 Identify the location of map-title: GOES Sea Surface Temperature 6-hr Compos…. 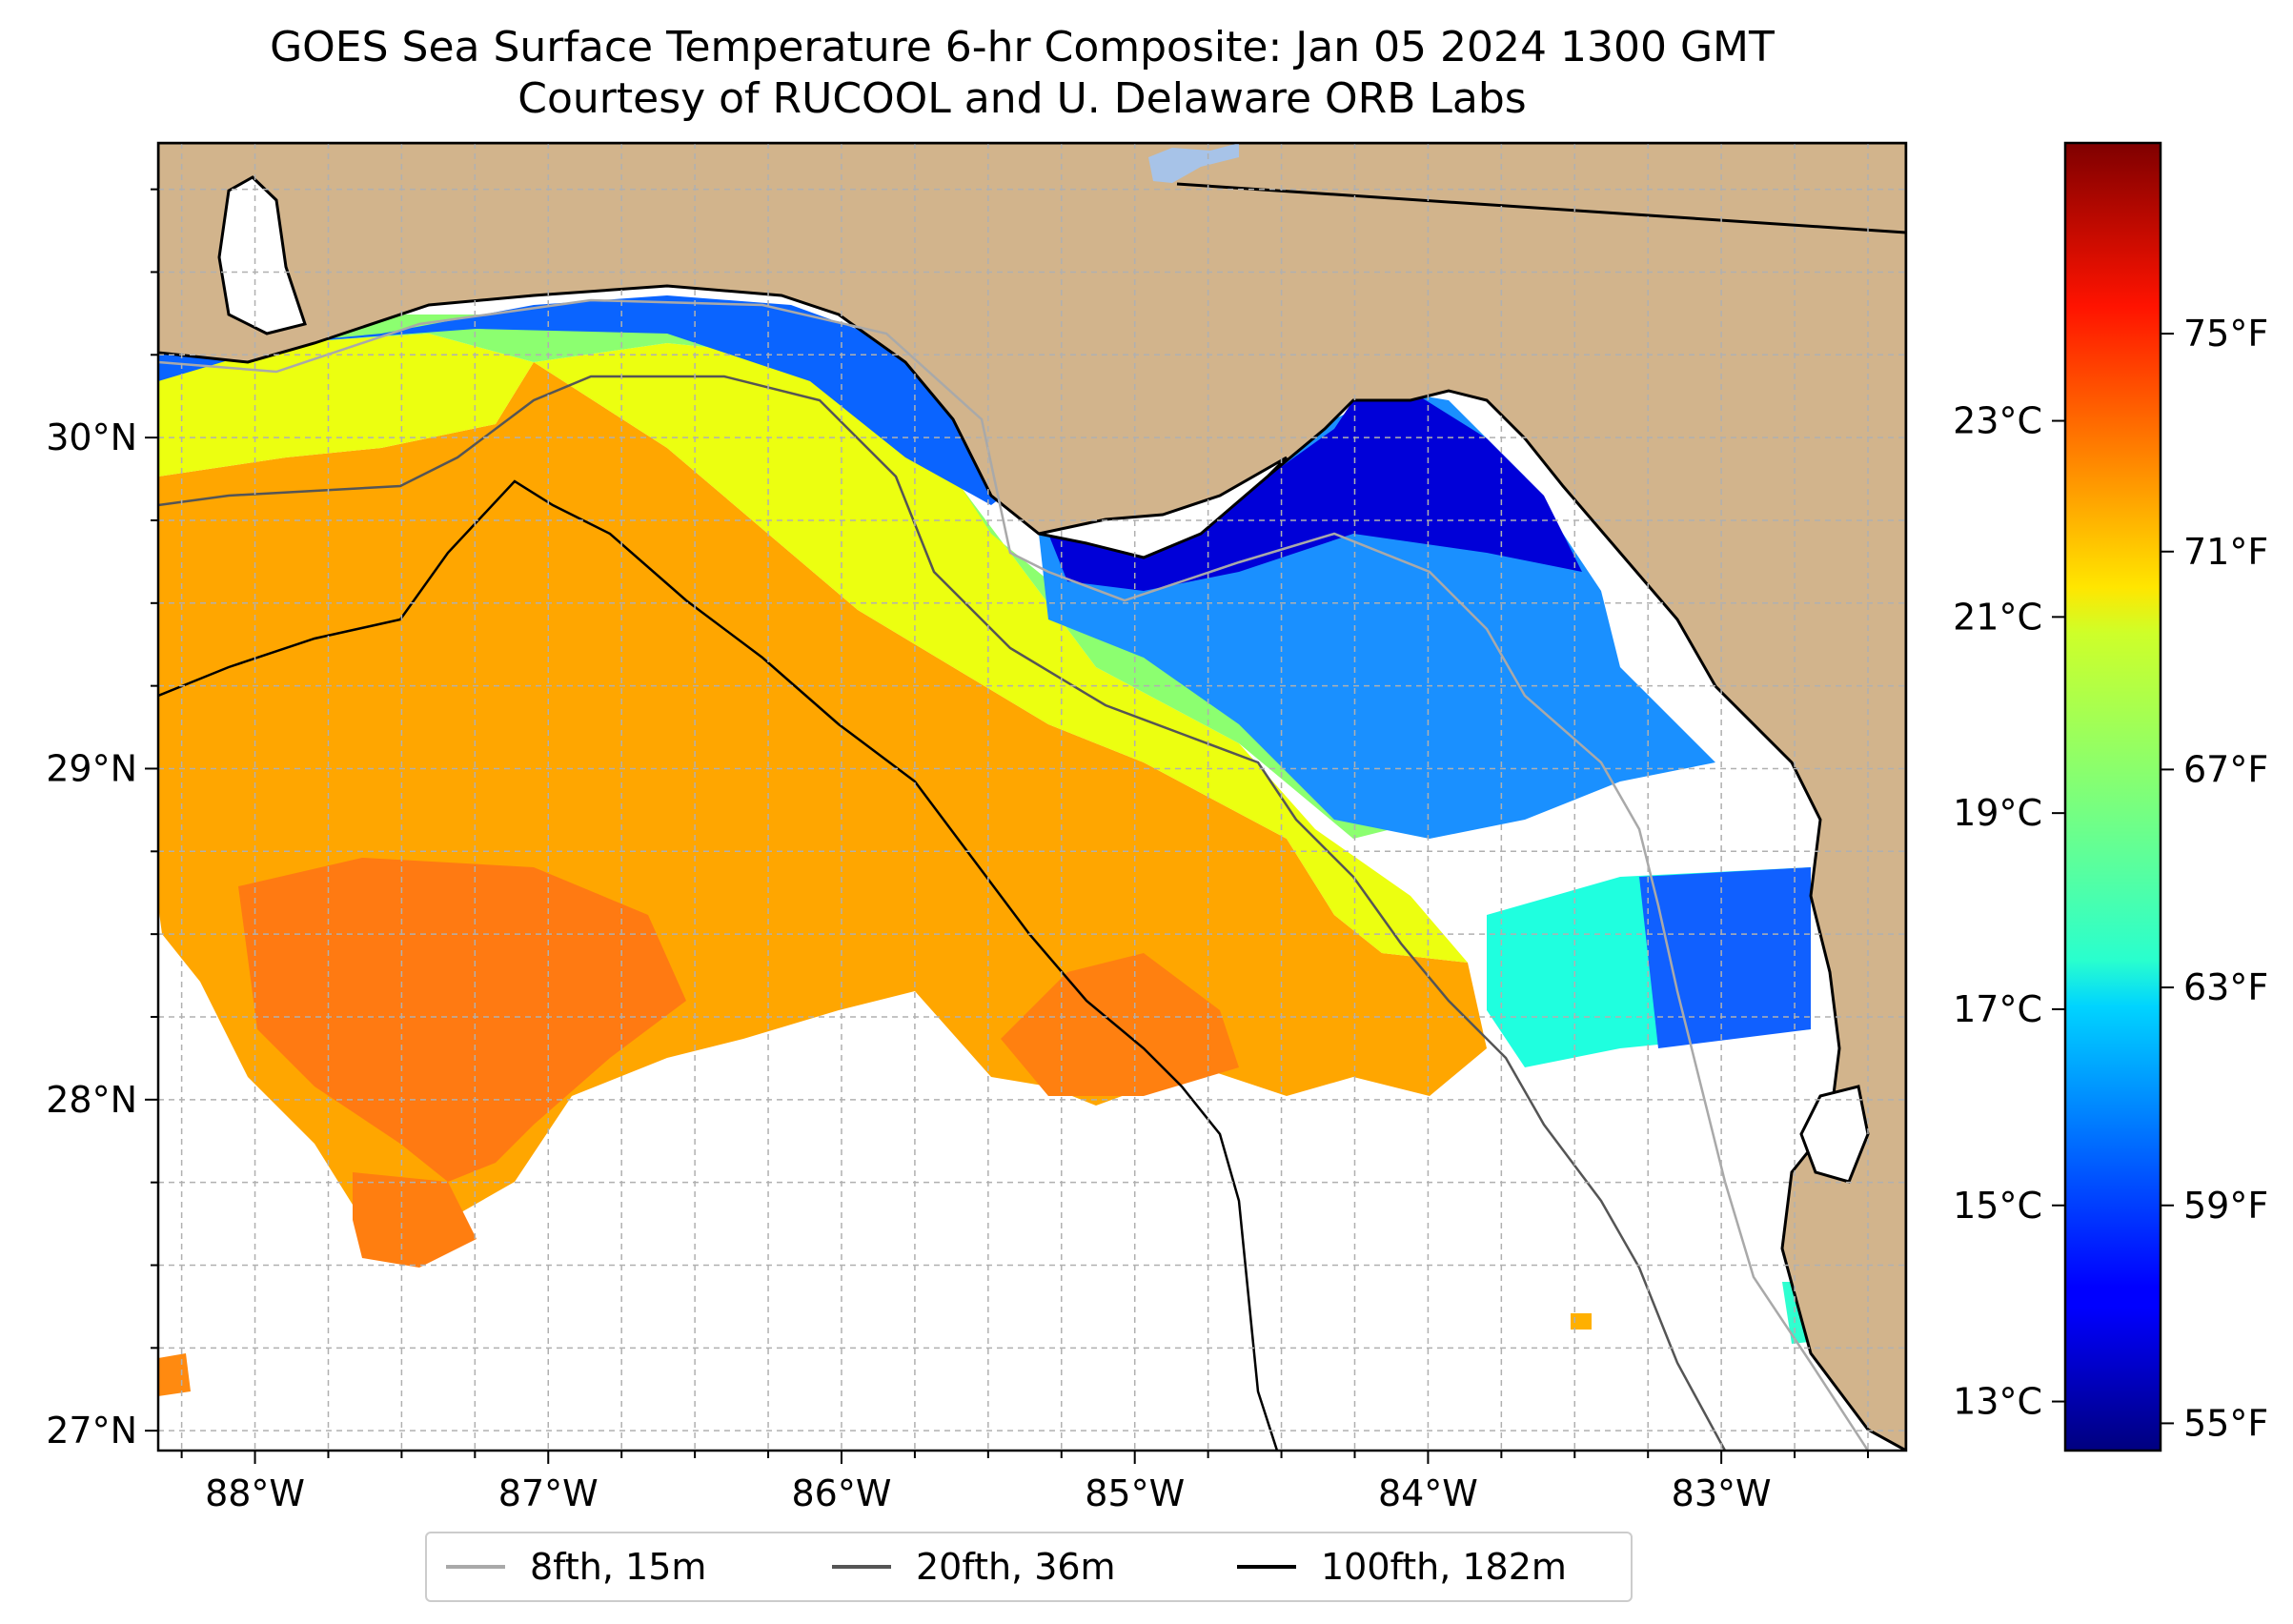
(1023, 47).